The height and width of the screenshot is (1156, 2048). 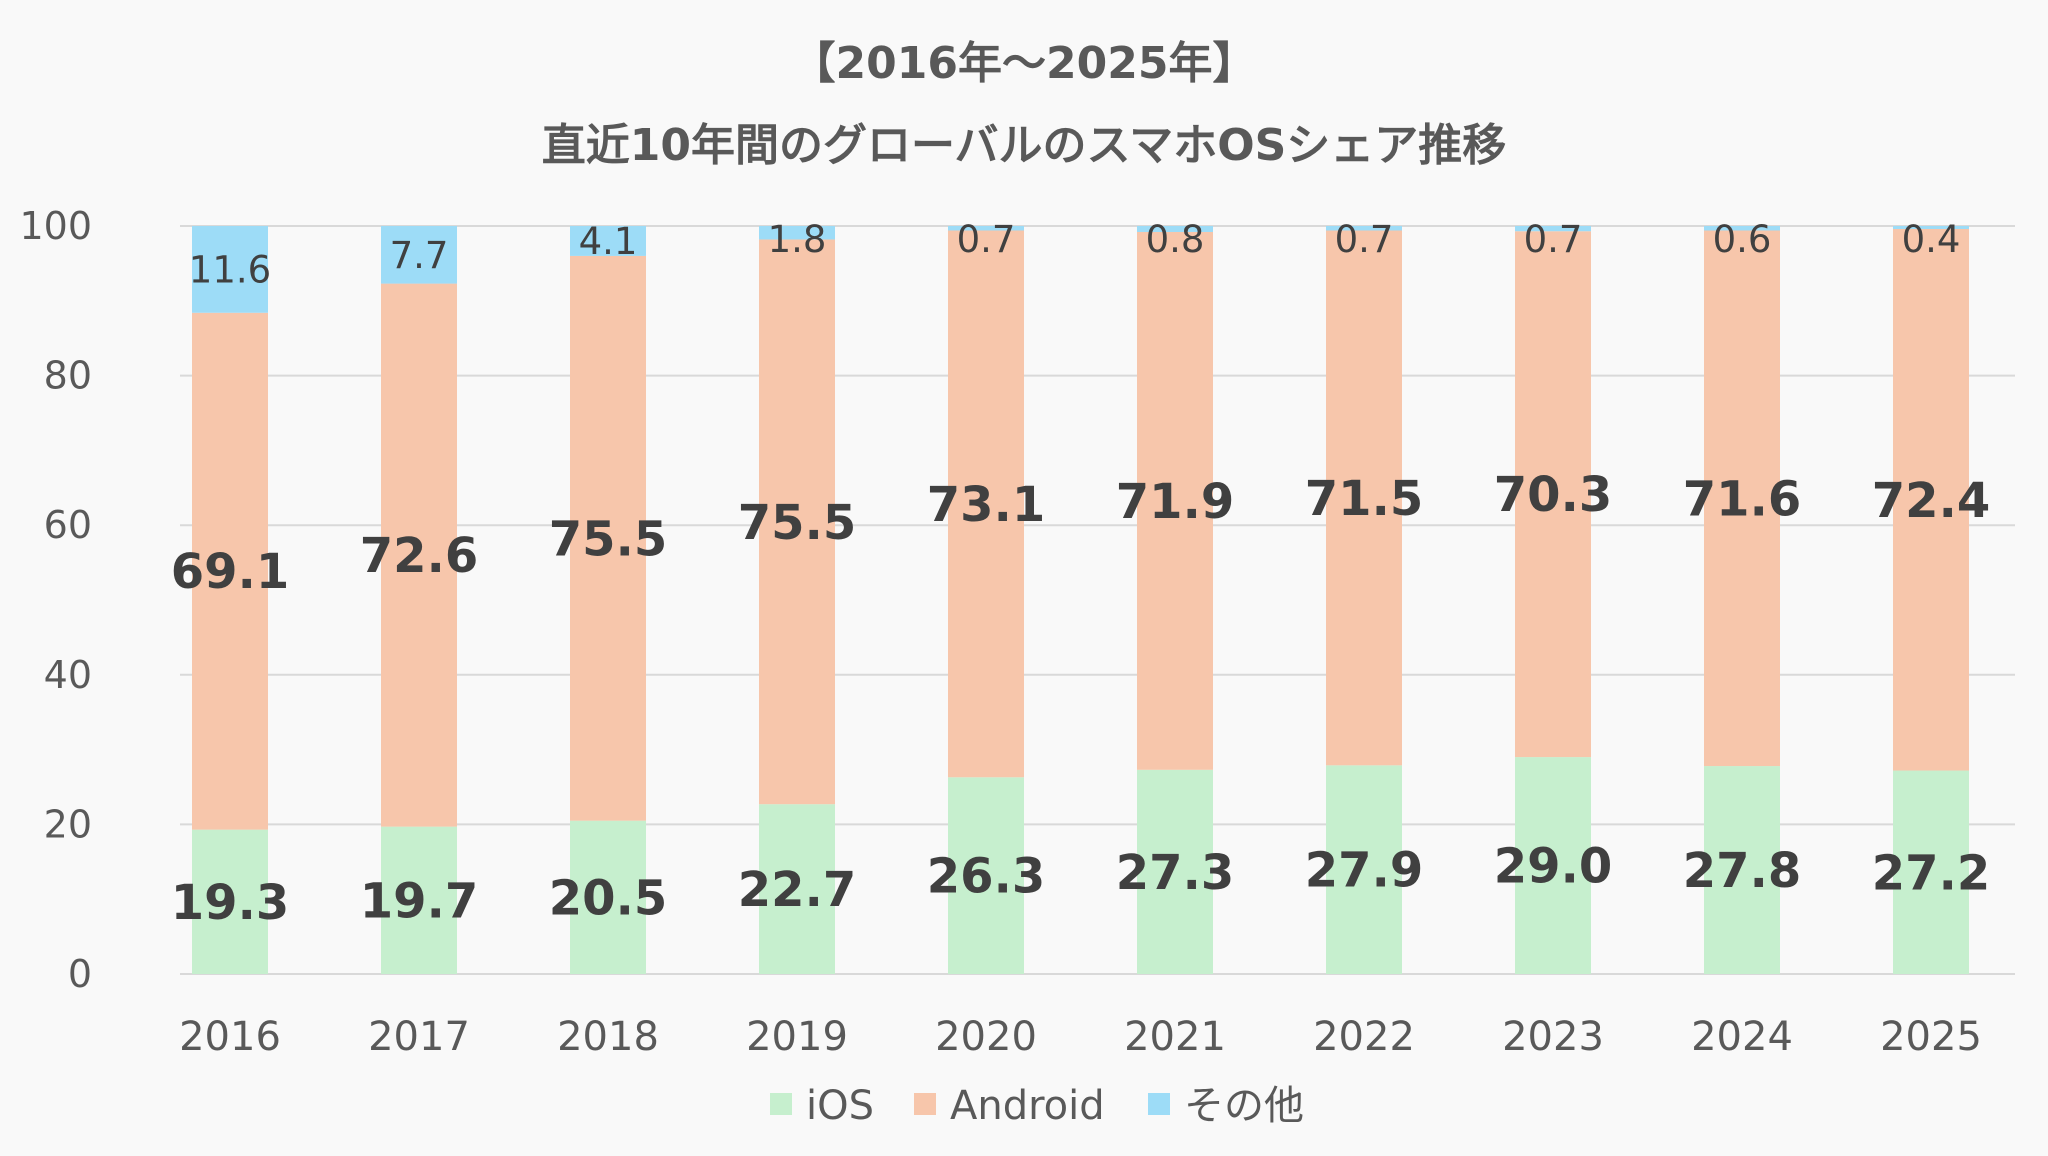 I want to click on y-tick-label: 0, so click(x=80, y=974).